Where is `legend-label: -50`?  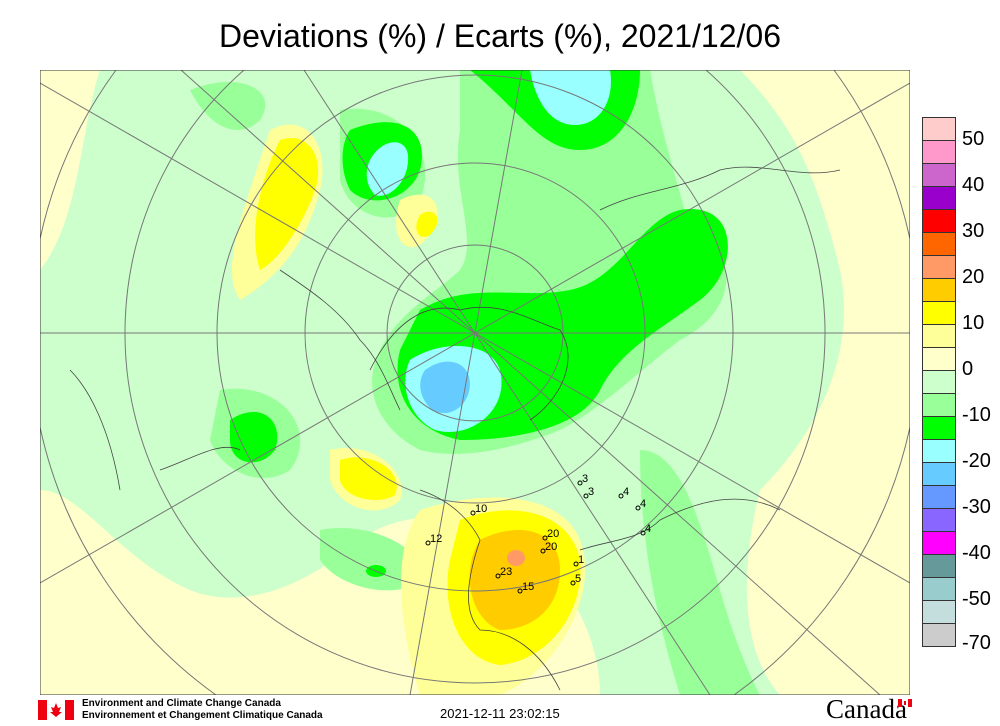
legend-label: -50 is located at coordinates (976, 599).